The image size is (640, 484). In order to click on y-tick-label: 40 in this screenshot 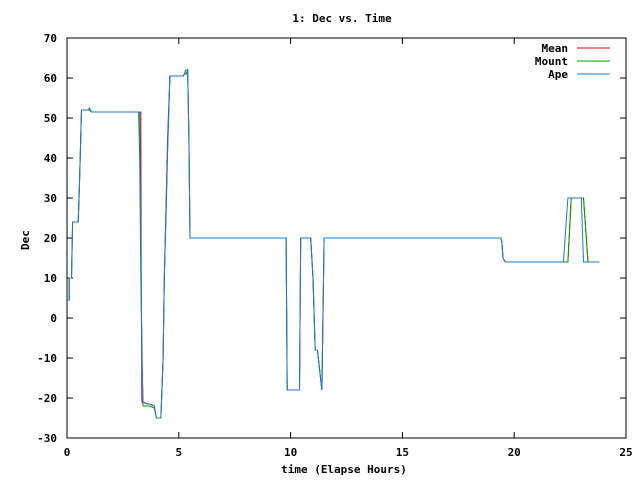, I will do `click(50, 158)`.